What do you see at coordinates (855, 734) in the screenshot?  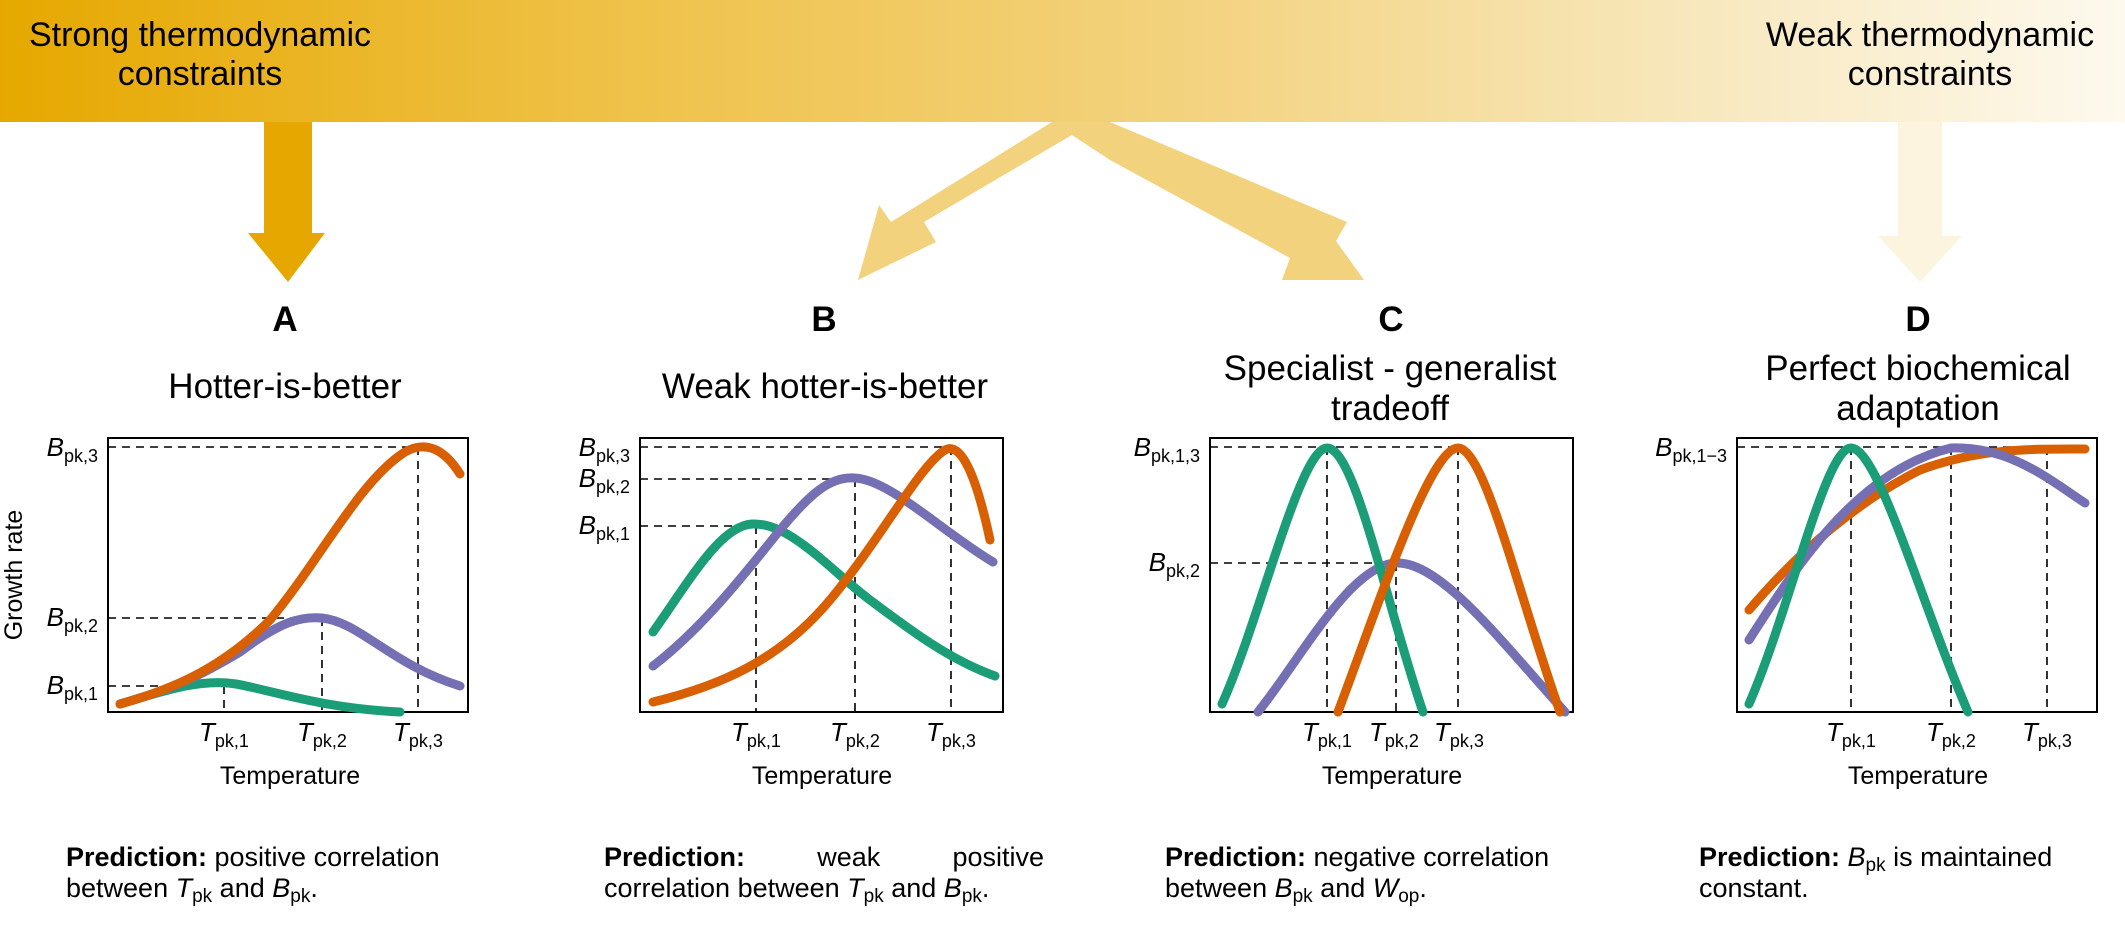 I see `panel-b-xtick-2: Tpk,2` at bounding box center [855, 734].